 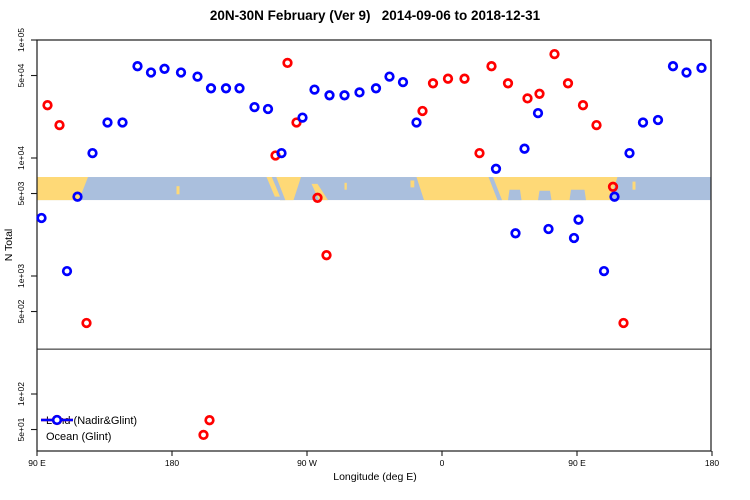 I want to click on y-tick-label: 1e+03, so click(x=21, y=276).